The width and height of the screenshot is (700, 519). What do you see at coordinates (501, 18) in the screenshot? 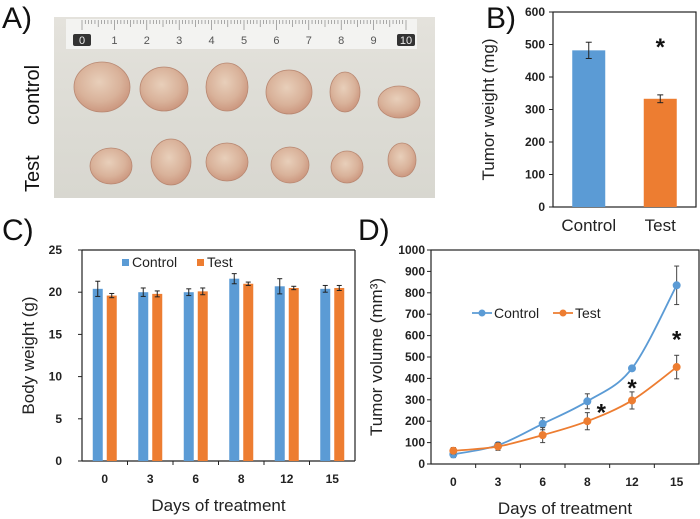
I see `panel-label-b: B)` at bounding box center [501, 18].